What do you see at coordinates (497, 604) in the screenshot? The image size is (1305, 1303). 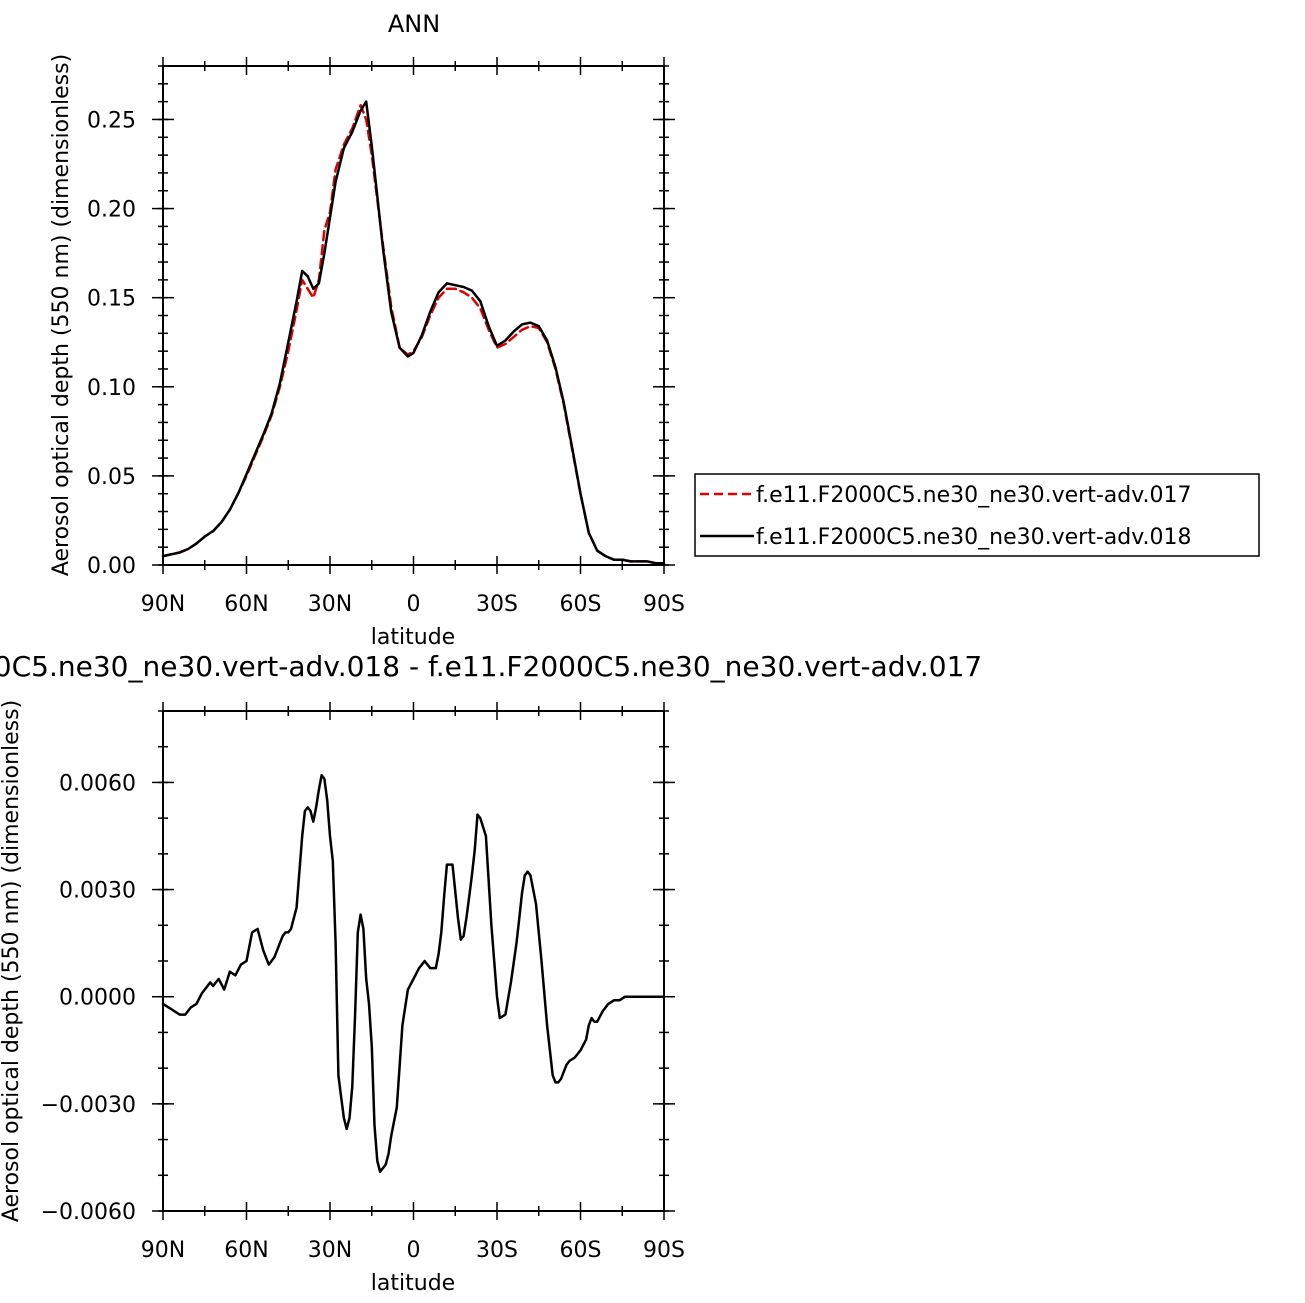 I see `top-x-tick-label: 30S` at bounding box center [497, 604].